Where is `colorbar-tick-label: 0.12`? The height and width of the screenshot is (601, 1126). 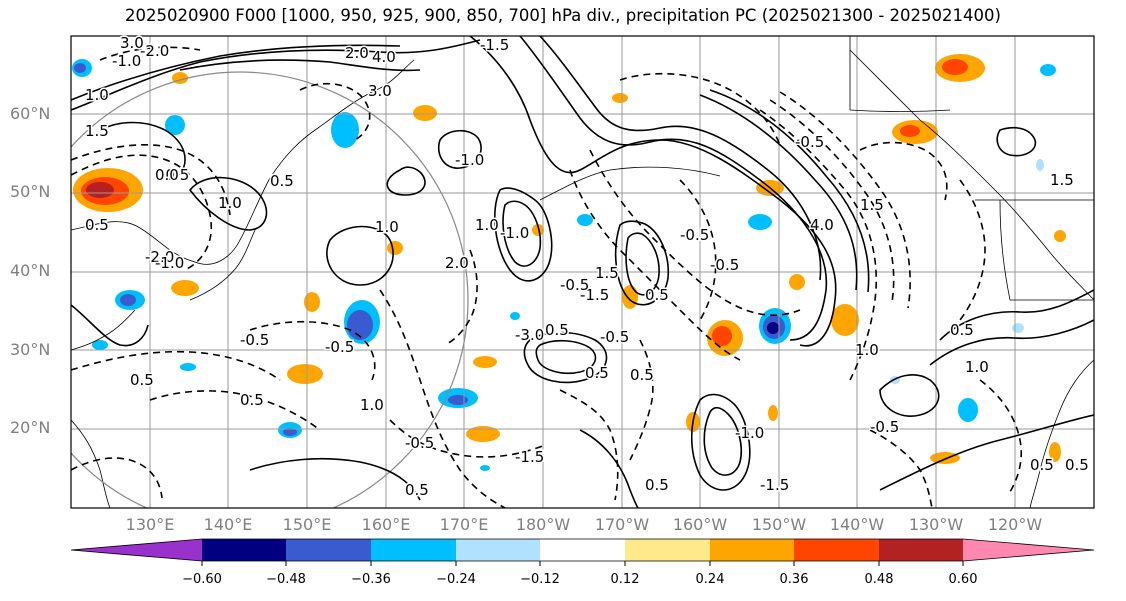
colorbar-tick-label: 0.12 is located at coordinates (625, 579).